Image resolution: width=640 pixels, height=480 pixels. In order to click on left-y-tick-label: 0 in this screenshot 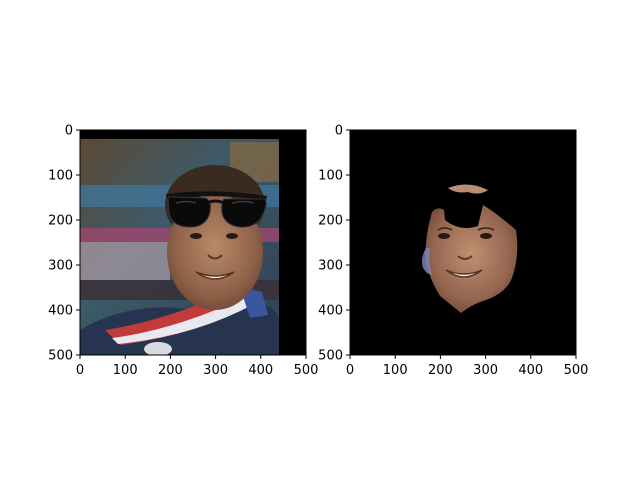, I will do `click(69, 131)`.